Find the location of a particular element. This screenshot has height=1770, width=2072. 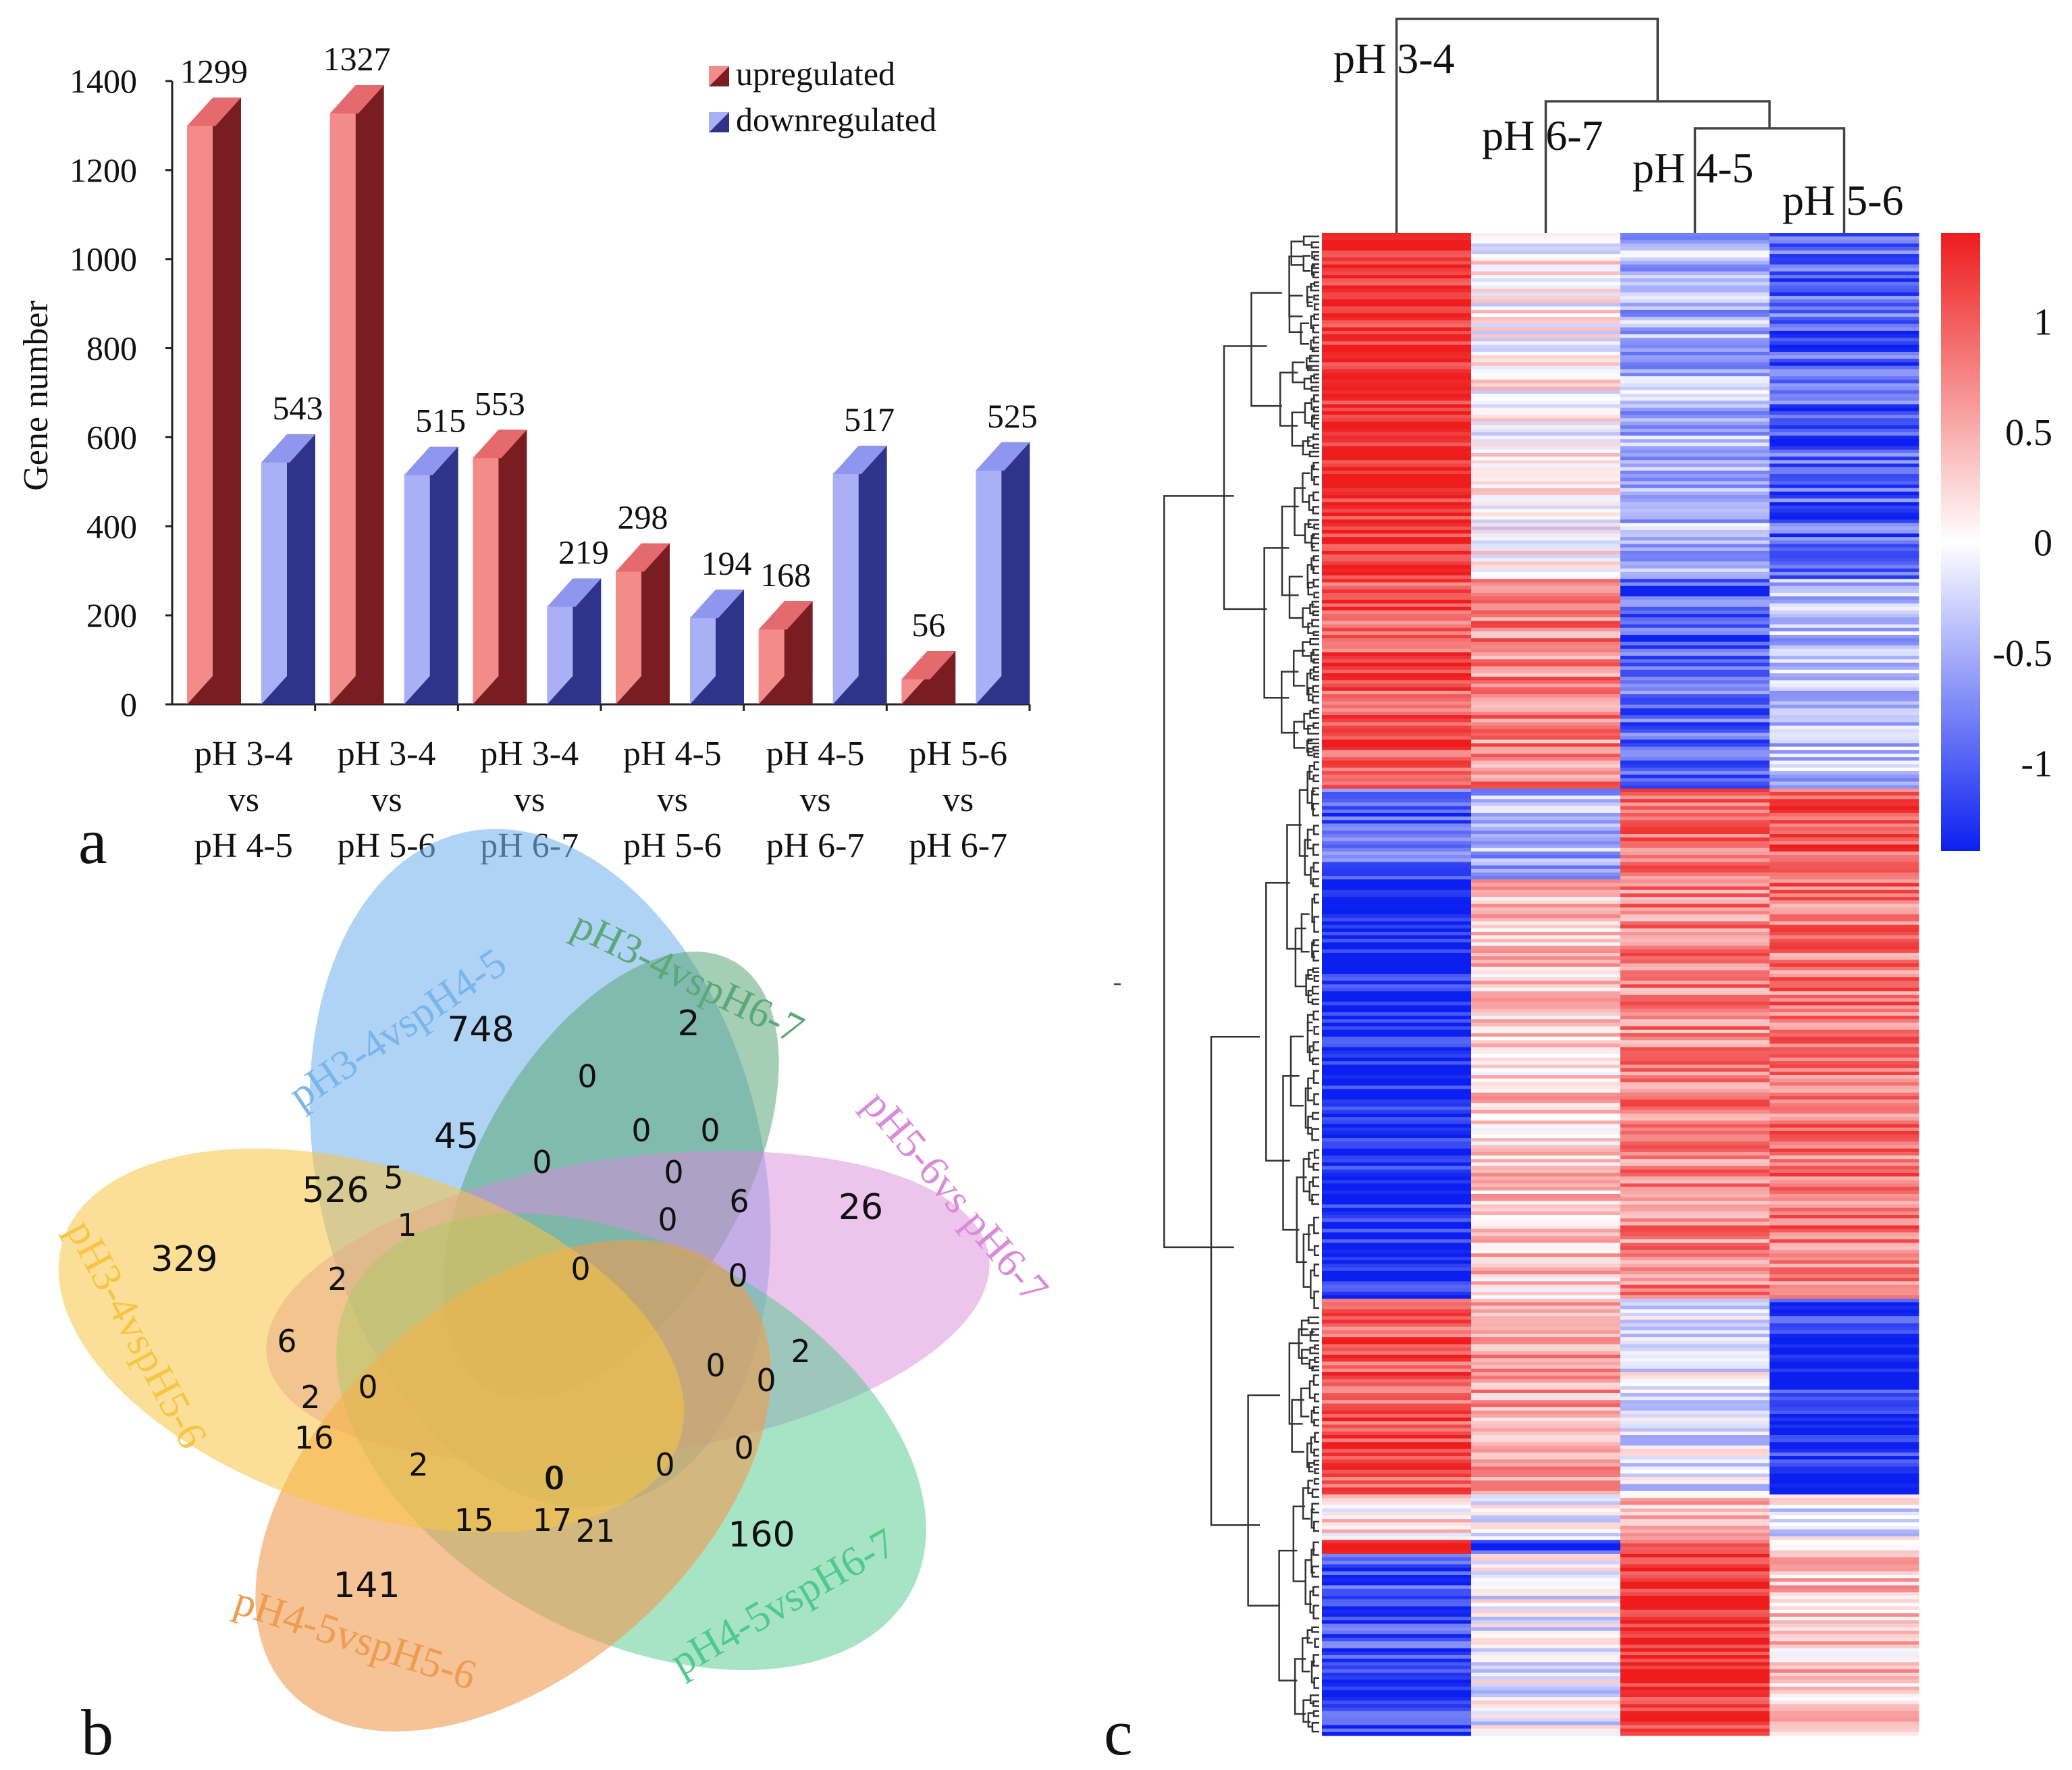

venn-region-count: 2 is located at coordinates (310, 1397).